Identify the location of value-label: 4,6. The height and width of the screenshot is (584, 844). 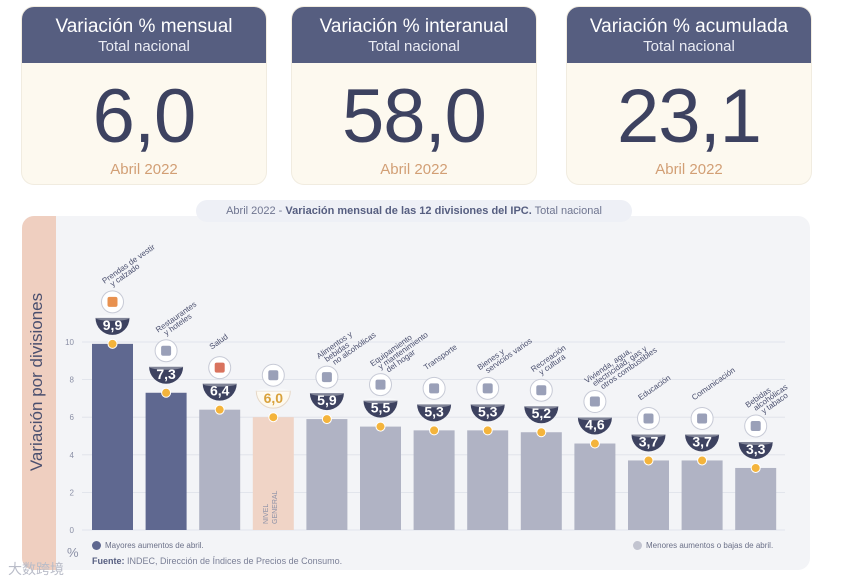
(595, 425).